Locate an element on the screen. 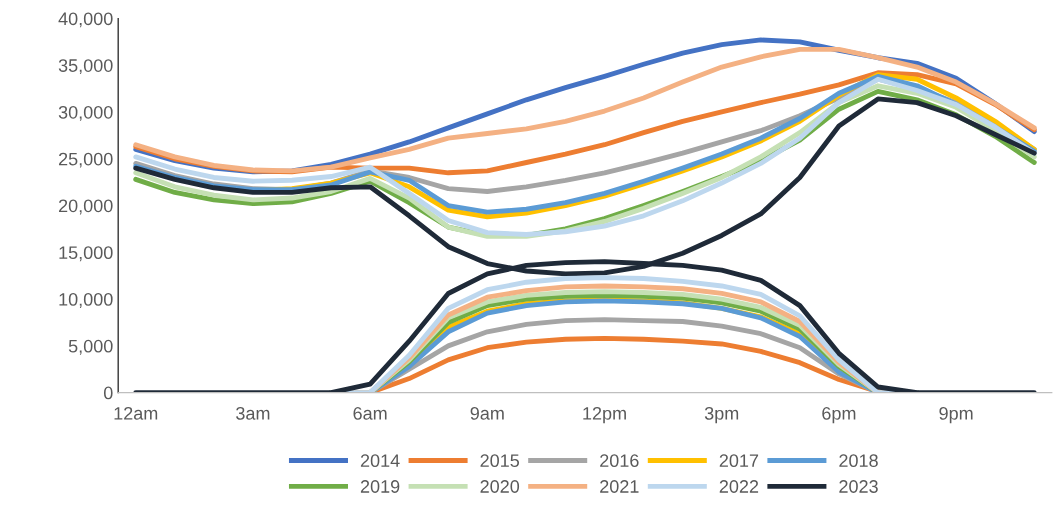 This screenshot has height=527, width=1055. x-tick-label: 12am is located at coordinates (136, 413).